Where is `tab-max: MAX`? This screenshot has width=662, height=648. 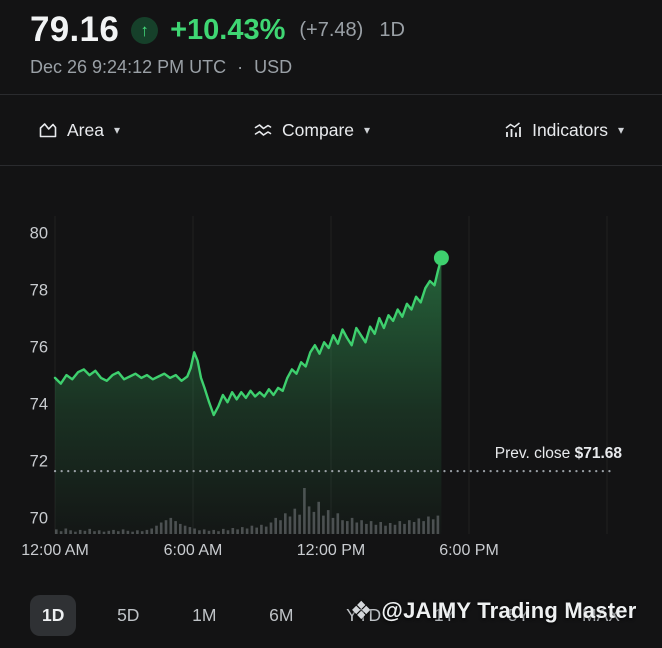 tab-max: MAX is located at coordinates (601, 614).